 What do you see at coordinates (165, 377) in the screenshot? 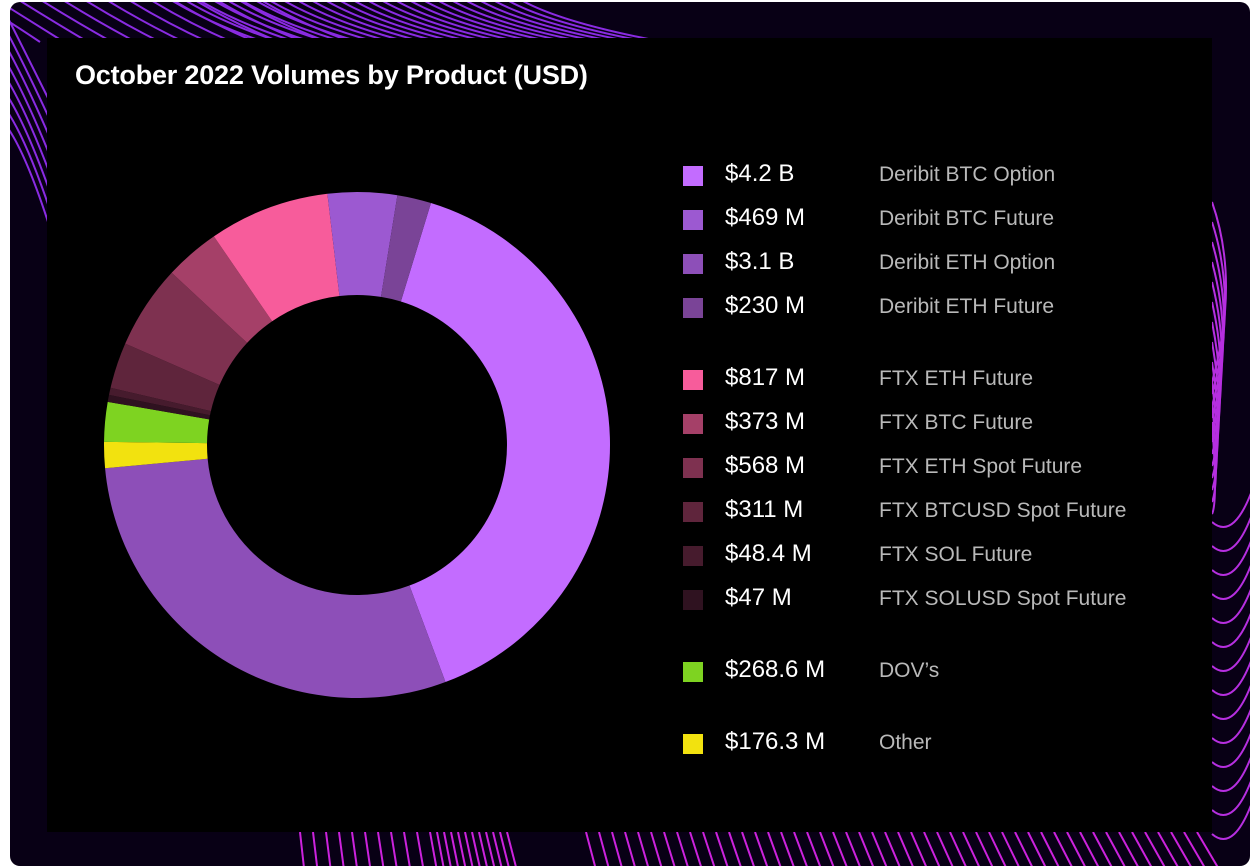
I see `slice-ftx-btcusd-spot-future` at bounding box center [165, 377].